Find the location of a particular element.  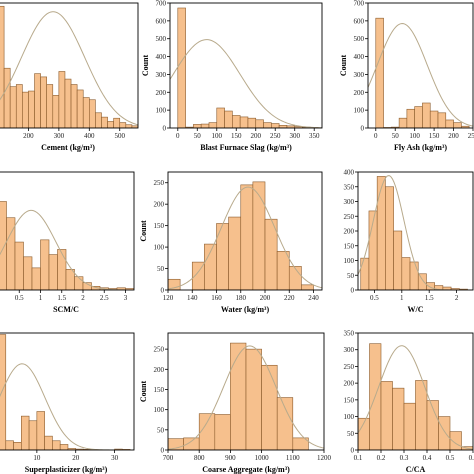

x-tick-label: 0.1 is located at coordinates (358, 458).